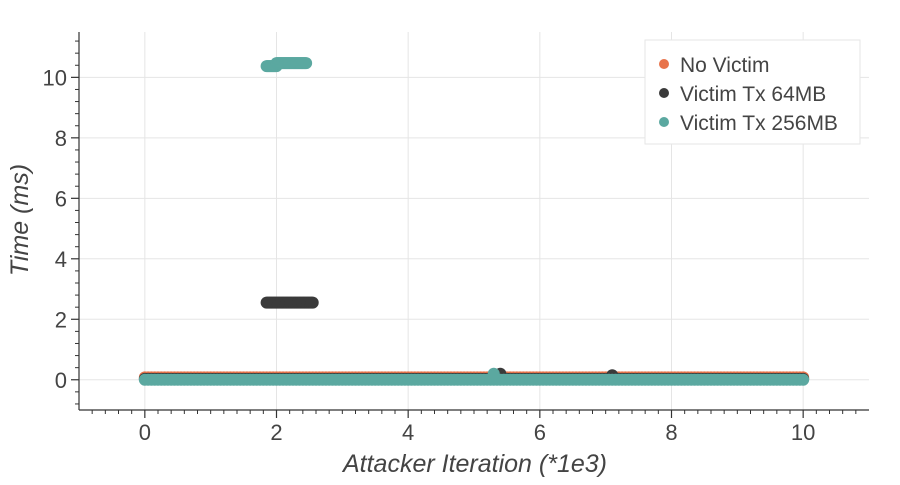 The width and height of the screenshot is (900, 485). I want to click on legend-frame, so click(752, 92).